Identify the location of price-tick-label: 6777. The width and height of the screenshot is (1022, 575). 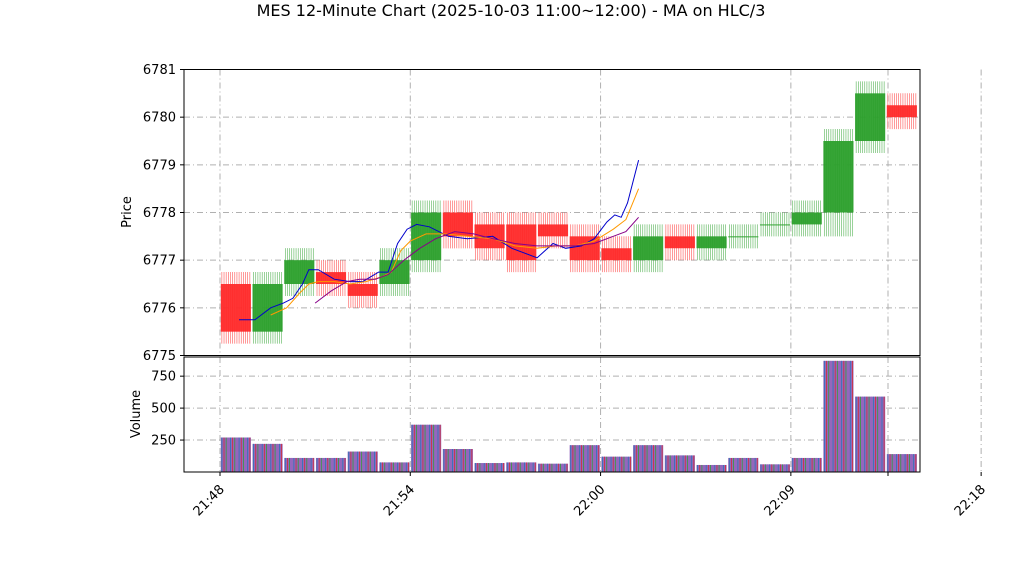
(159, 261).